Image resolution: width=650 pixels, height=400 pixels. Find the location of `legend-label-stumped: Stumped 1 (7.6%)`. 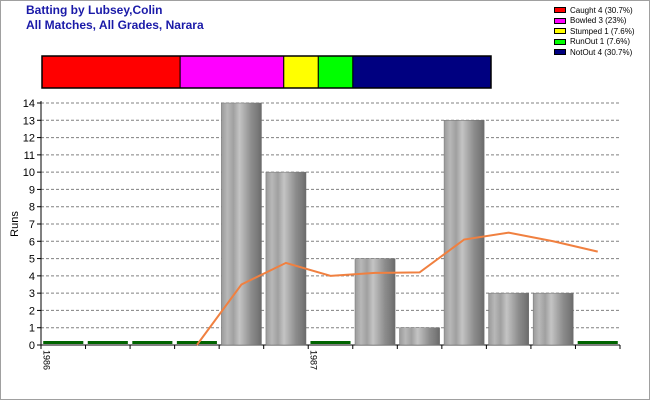

legend-label-stumped: Stumped 1 (7.6%) is located at coordinates (602, 31).